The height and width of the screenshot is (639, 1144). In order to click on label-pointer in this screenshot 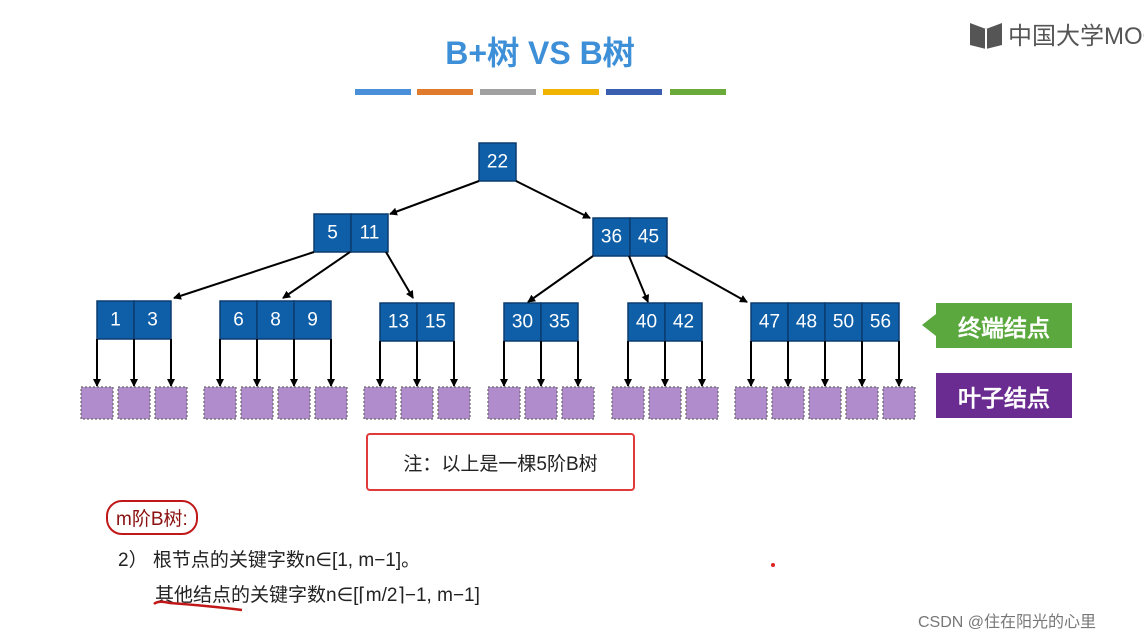, I will do `click(929, 325)`.